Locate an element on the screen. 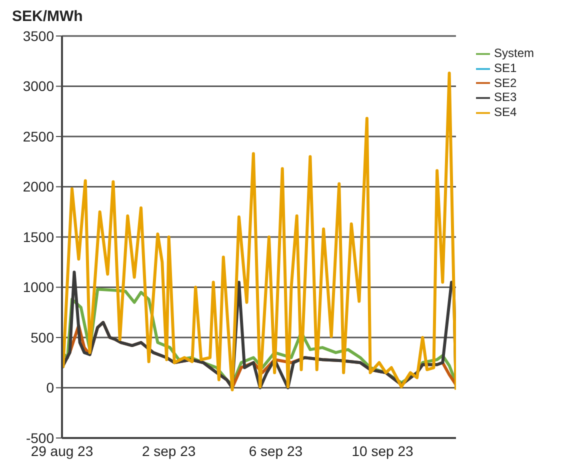 The height and width of the screenshot is (473, 564). y-tick-label: 2500 is located at coordinates (38, 136).